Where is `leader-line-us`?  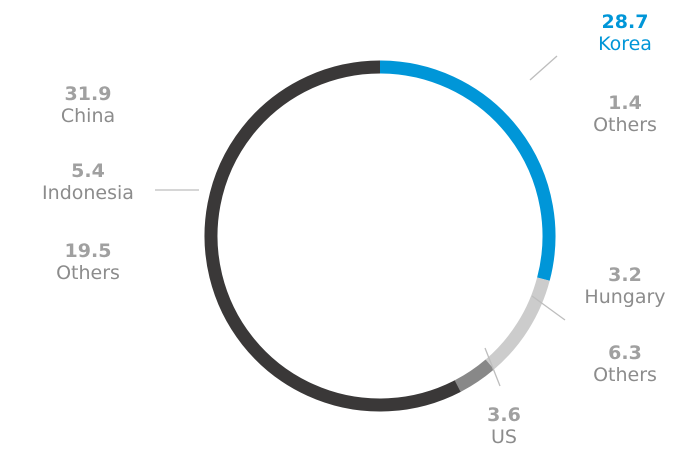 leader-line-us is located at coordinates (492, 367).